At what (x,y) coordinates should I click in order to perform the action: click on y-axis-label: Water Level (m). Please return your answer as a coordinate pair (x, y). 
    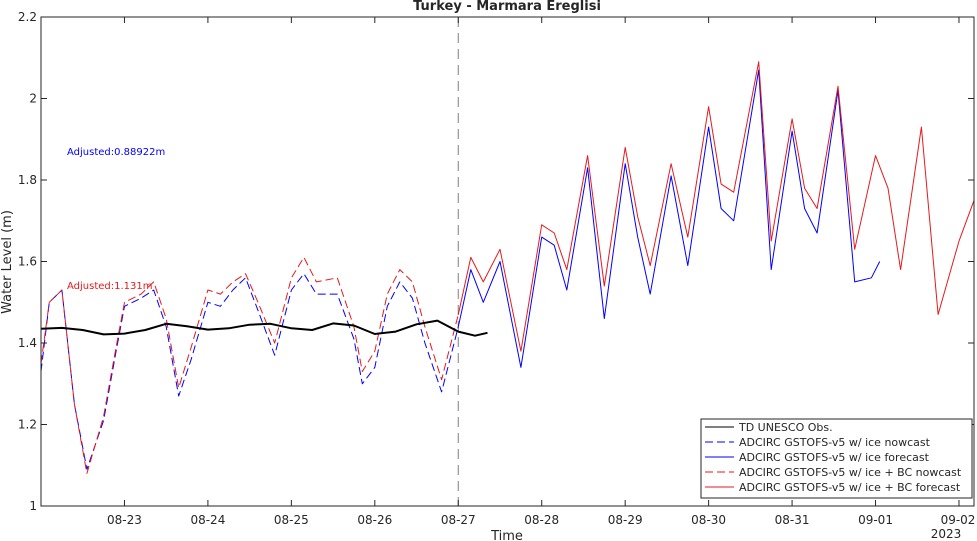
    Looking at the image, I should click on (7, 262).